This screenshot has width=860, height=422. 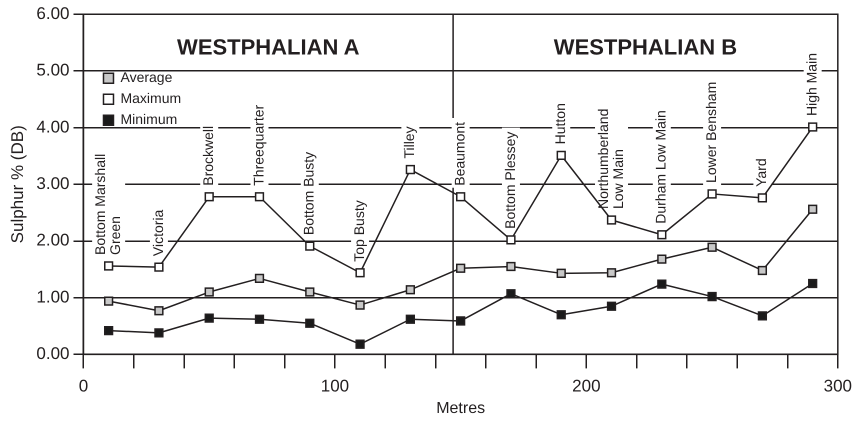 What do you see at coordinates (409, 142) in the screenshot?
I see `annotation: Tilley` at bounding box center [409, 142].